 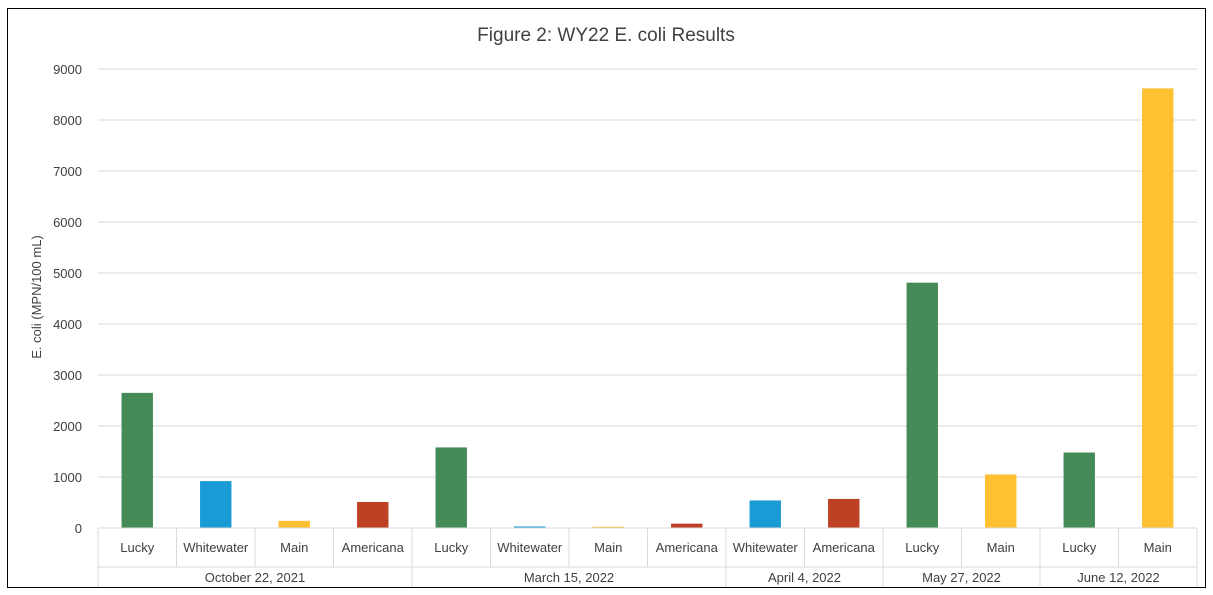 I want to click on x-group-label: March 15, 2022, so click(x=569, y=577).